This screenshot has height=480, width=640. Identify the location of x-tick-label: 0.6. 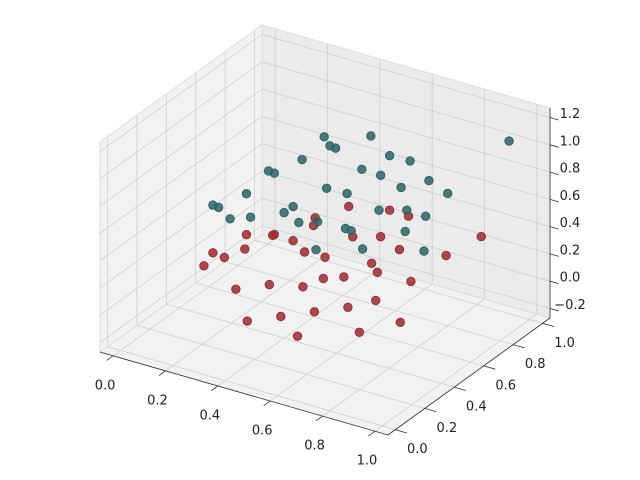
(262, 431).